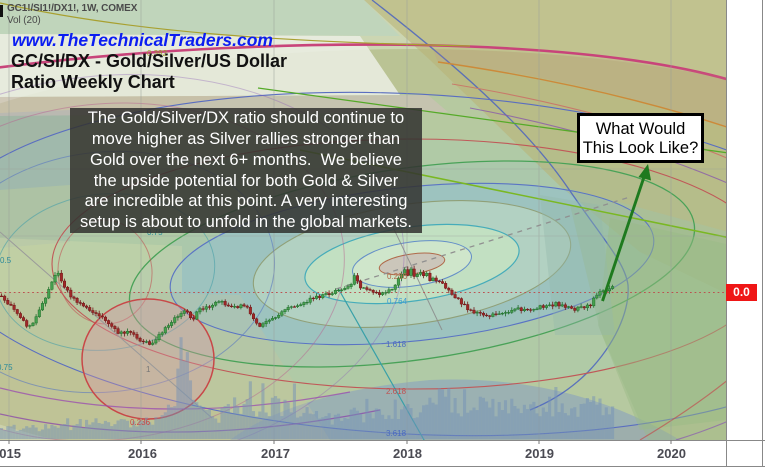  I want to click on svg-text: 0.75, so click(6, 367).